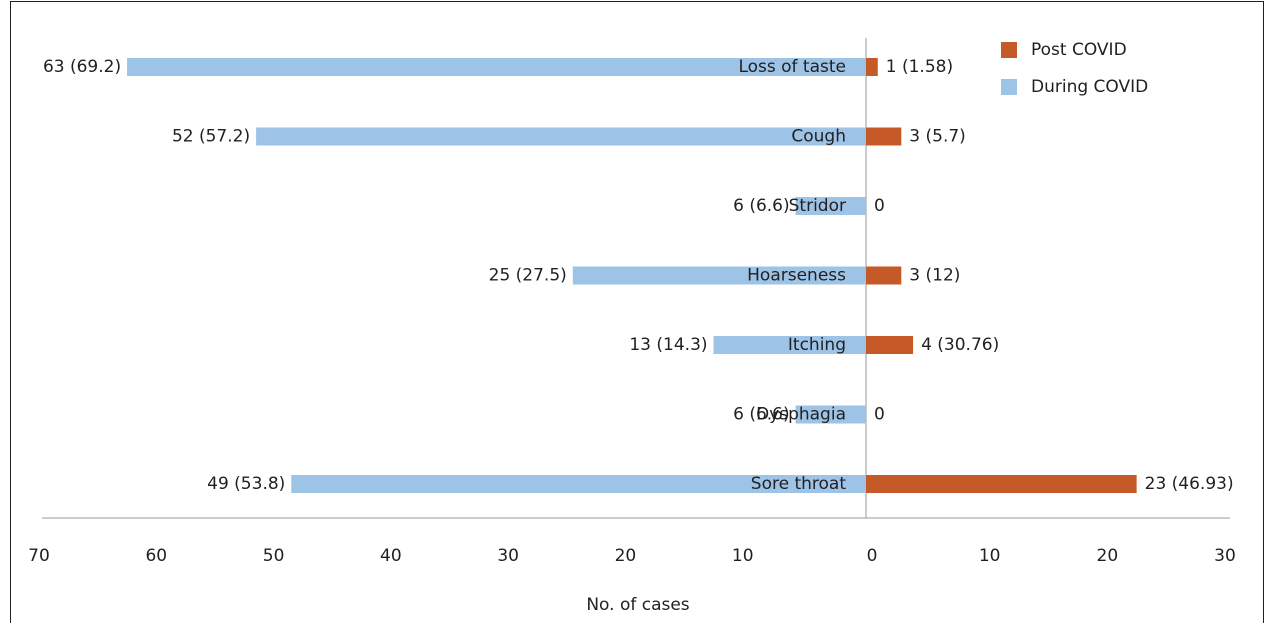 This screenshot has width=1265, height=623. I want to click on legend-label: Post COVID, so click(1079, 50).